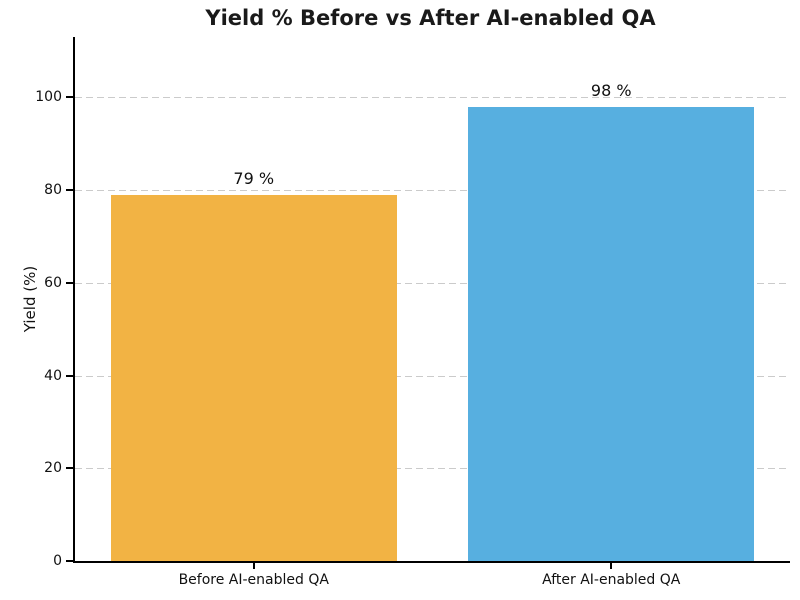  What do you see at coordinates (611, 580) in the screenshot?
I see `x-tick-label: After AI-enabled QA` at bounding box center [611, 580].